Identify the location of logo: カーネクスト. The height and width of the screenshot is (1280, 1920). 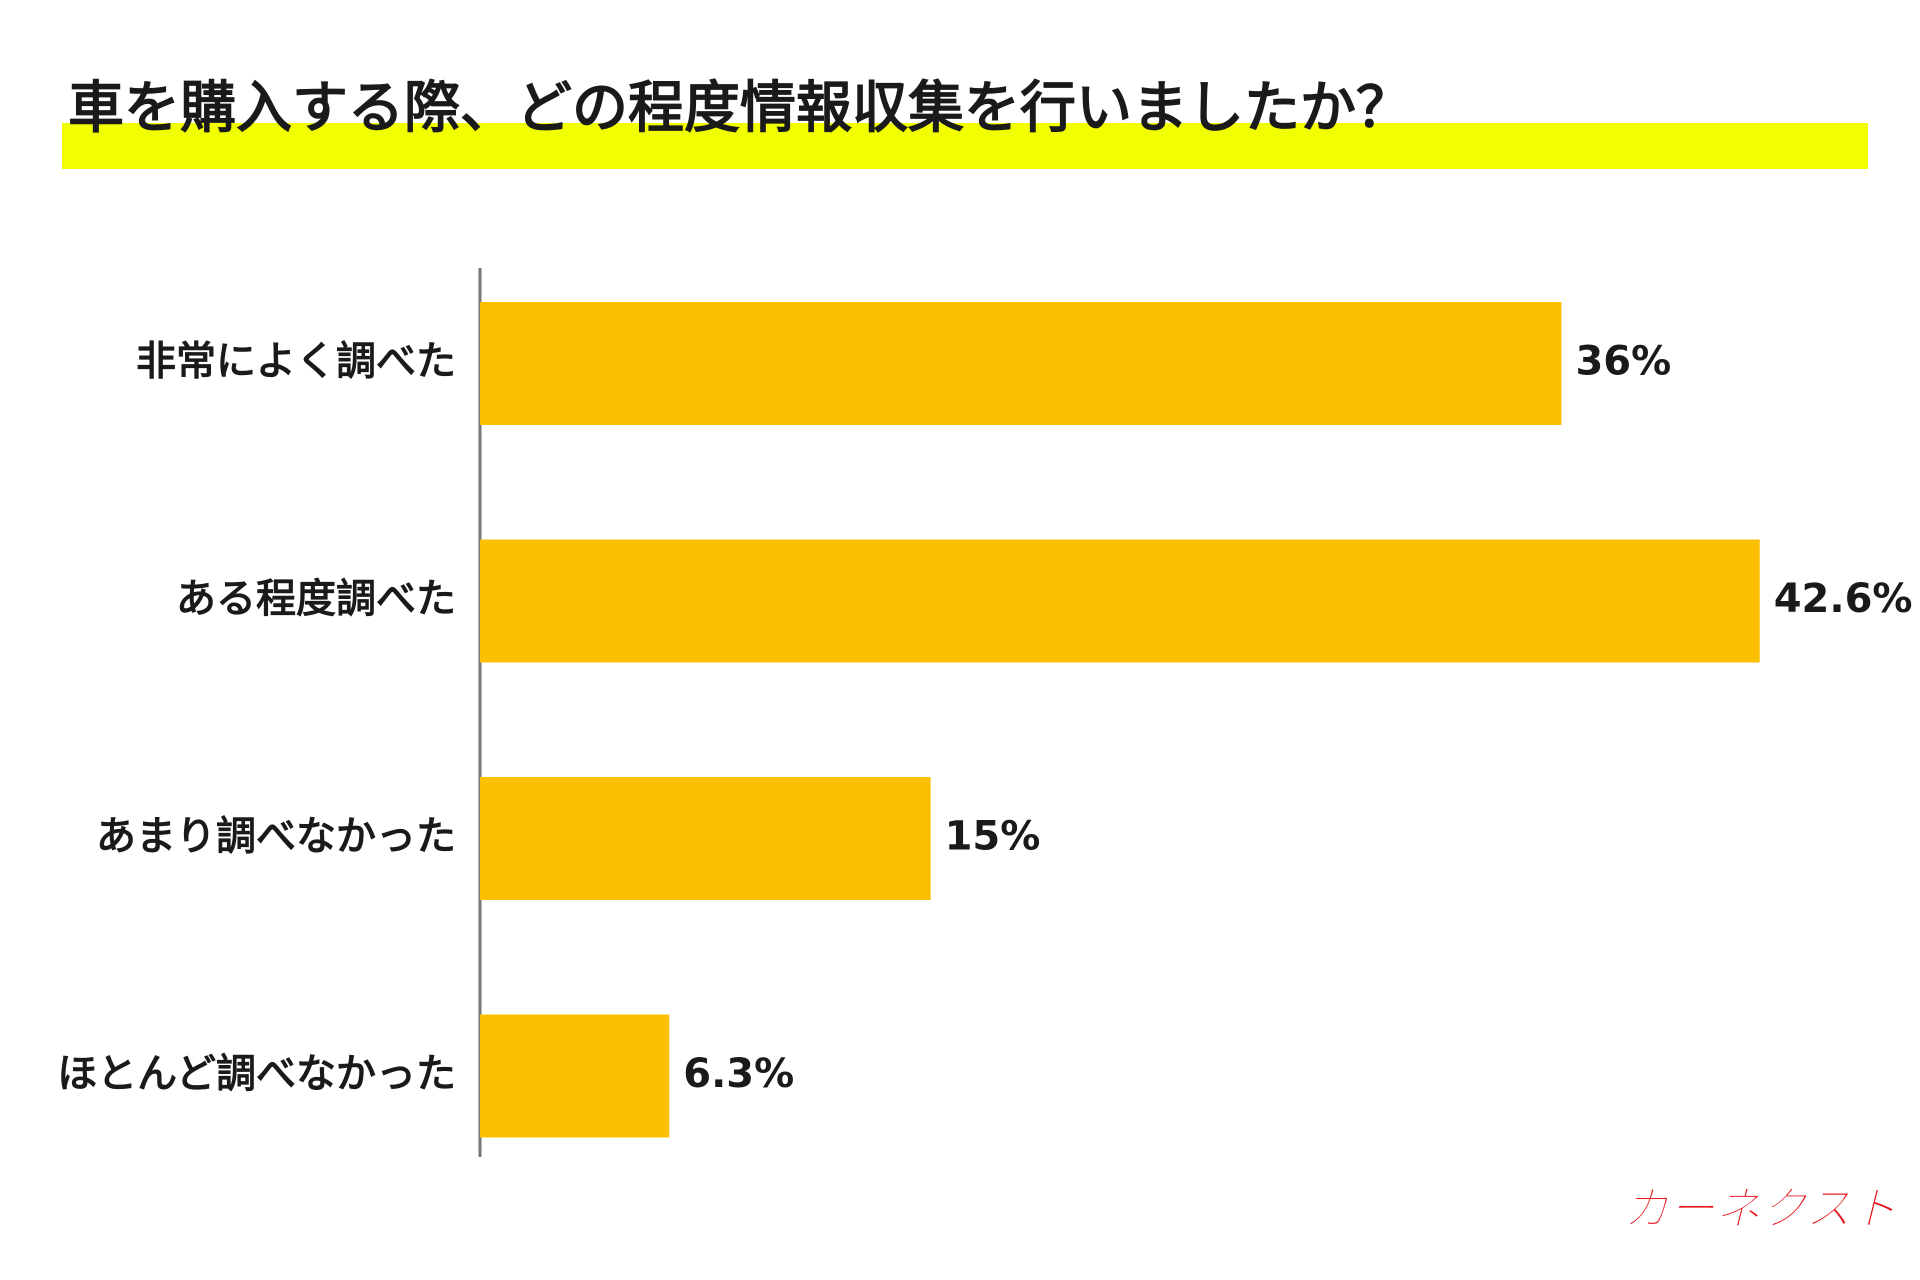
(1760, 1209).